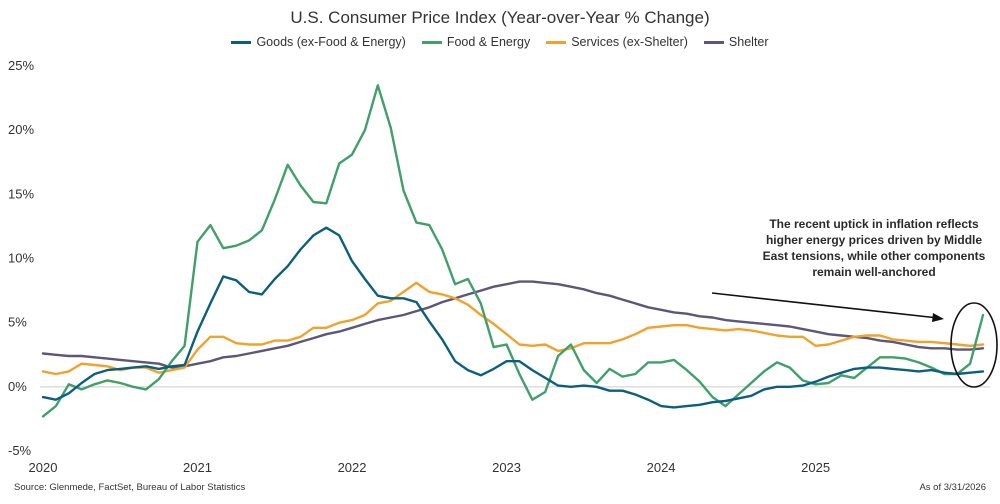 This screenshot has height=504, width=1000. What do you see at coordinates (488, 42) in the screenshot?
I see `legend-label-food-energy: Food & Energy` at bounding box center [488, 42].